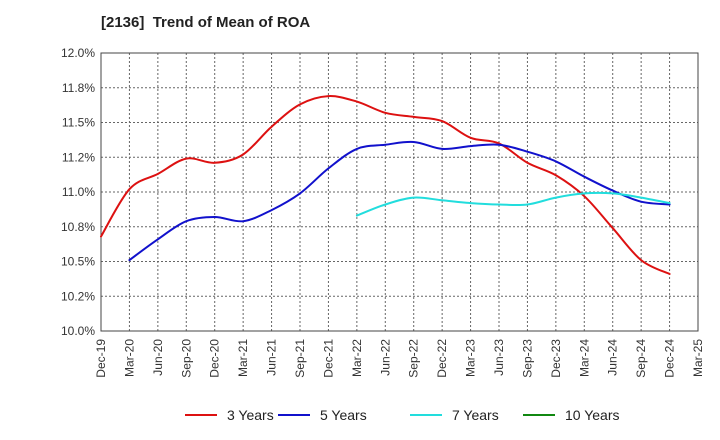  I want to click on x-tick-label: Mar-21, so click(243, 358).